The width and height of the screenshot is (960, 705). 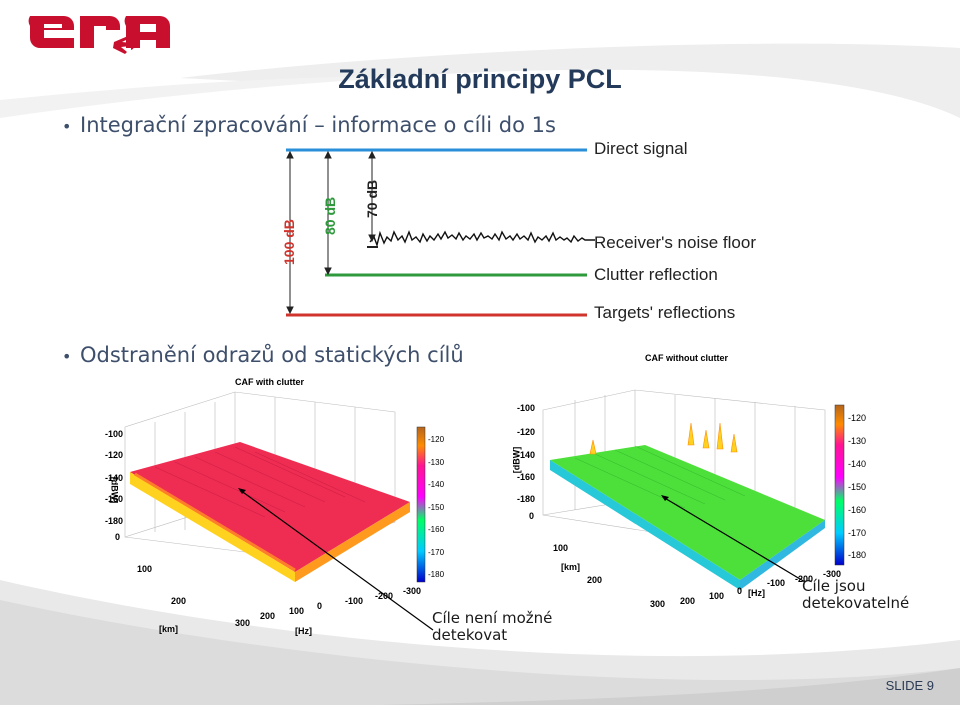 What do you see at coordinates (303, 631) in the screenshot?
I see `caf-left-hz-label: [Hz]` at bounding box center [303, 631].